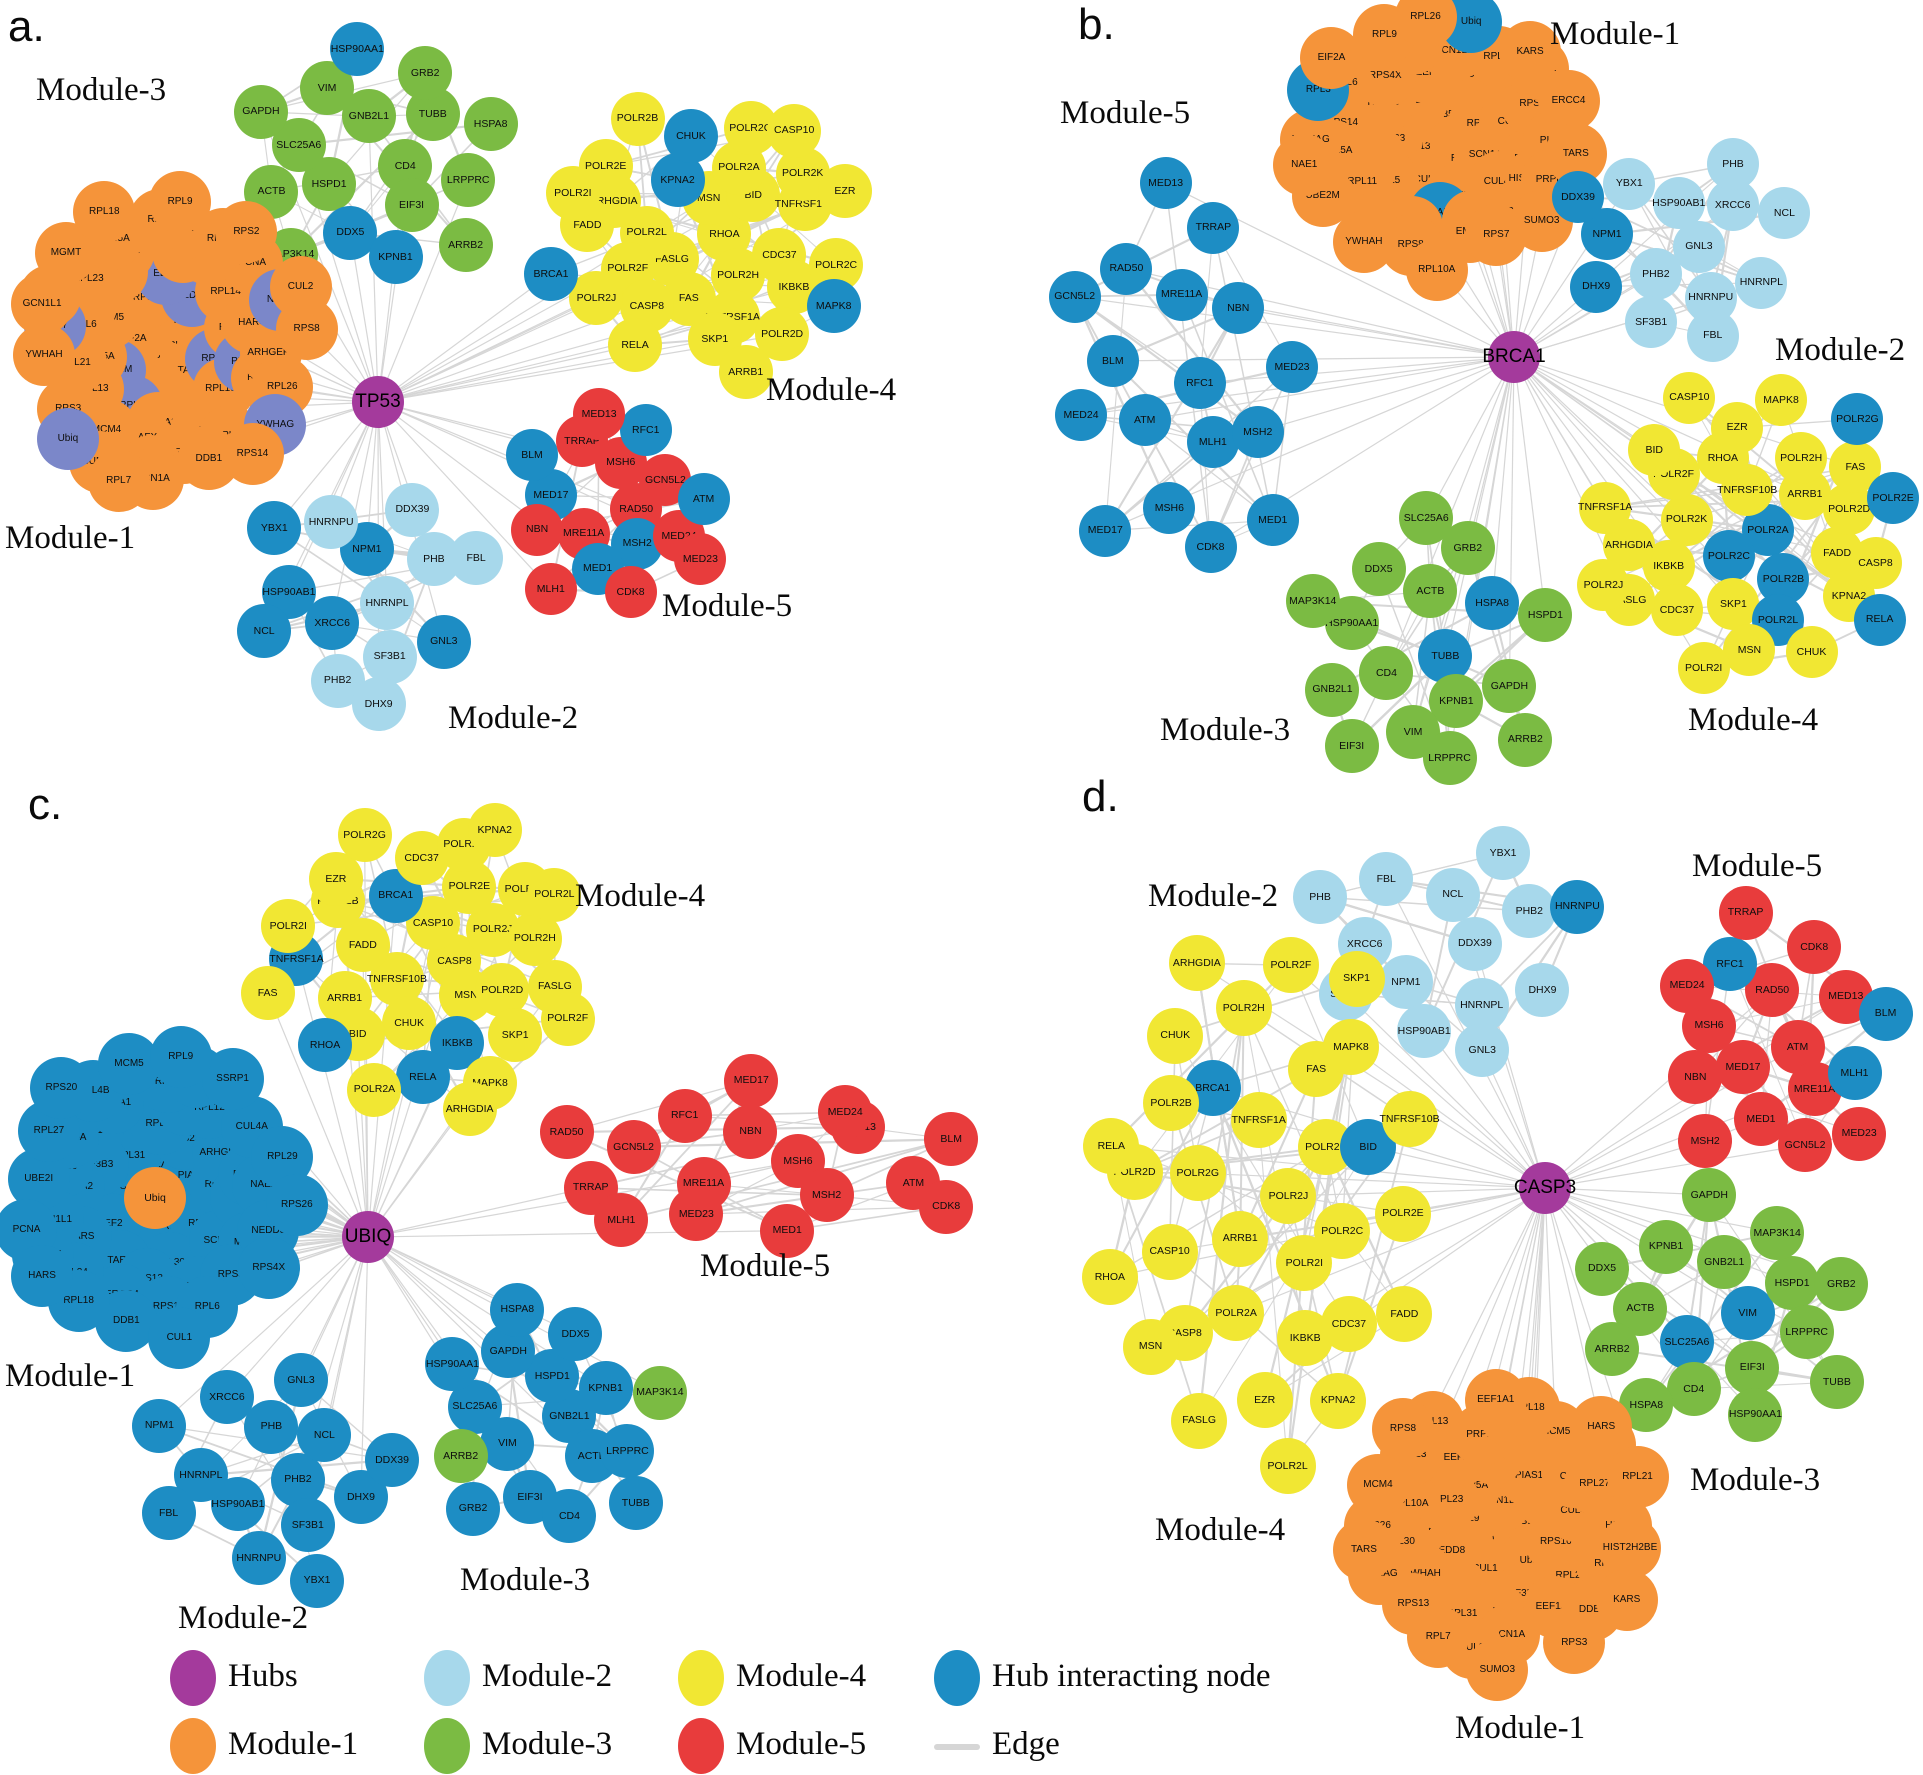 The height and width of the screenshot is (1775, 1923). I want to click on node-ddx39: DDX39, so click(412, 509).